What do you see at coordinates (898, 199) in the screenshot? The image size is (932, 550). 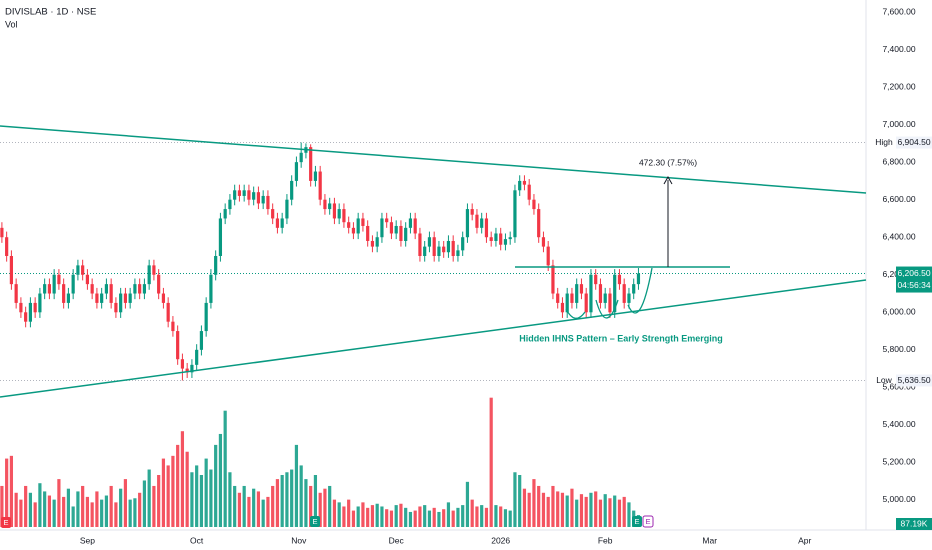 I see `y-tick-label: 6,600.00` at bounding box center [898, 199].